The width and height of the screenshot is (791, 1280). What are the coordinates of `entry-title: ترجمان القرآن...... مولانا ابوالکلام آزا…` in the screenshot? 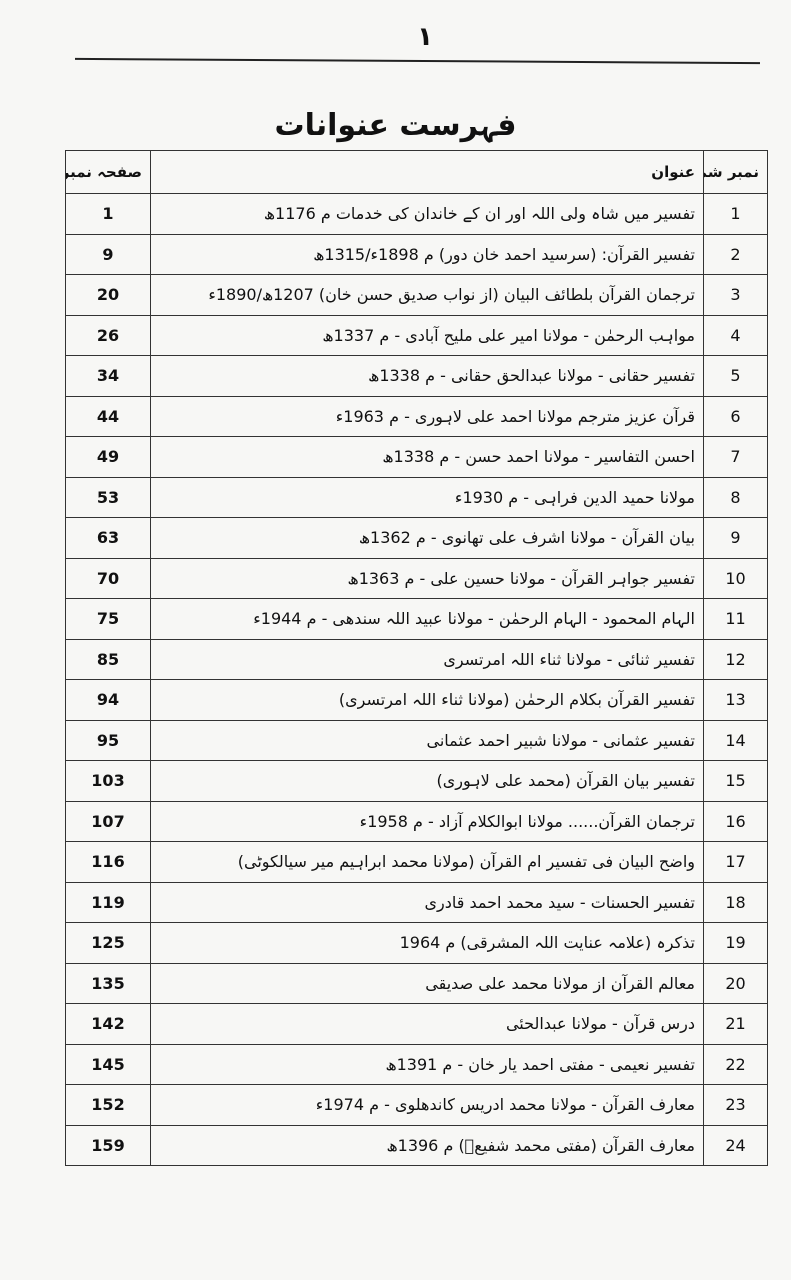 It's located at (427, 821).